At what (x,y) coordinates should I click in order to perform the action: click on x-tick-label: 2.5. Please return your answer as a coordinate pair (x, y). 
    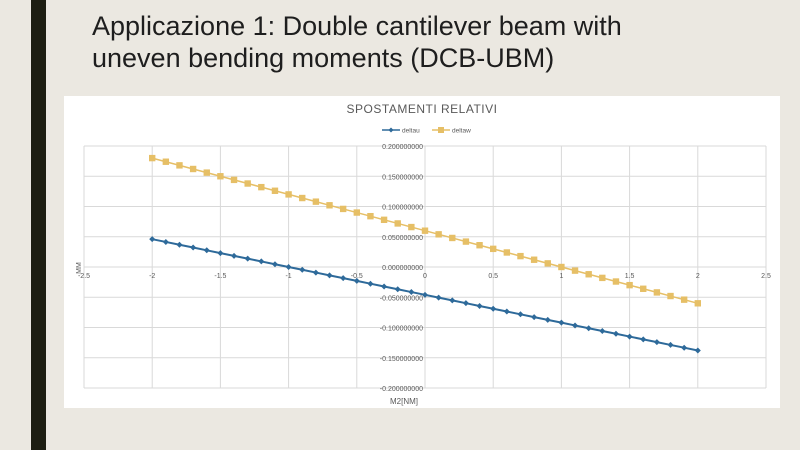
    Looking at the image, I should click on (766, 276).